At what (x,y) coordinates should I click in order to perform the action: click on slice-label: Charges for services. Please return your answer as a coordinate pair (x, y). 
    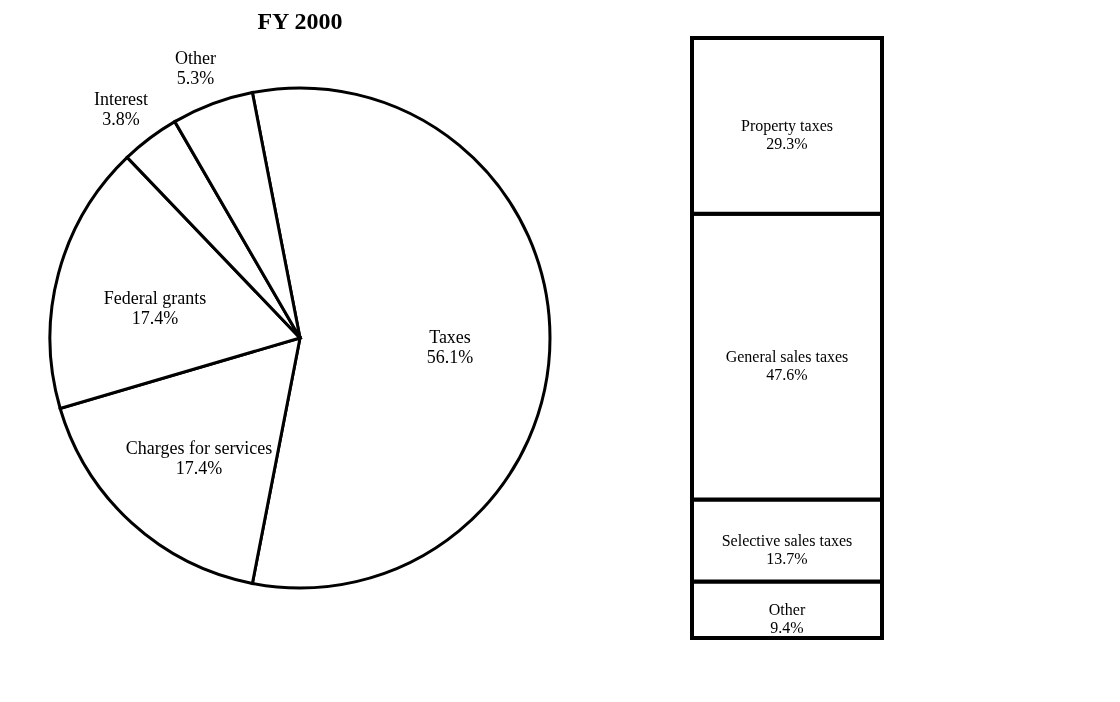
    Looking at the image, I should click on (199, 447).